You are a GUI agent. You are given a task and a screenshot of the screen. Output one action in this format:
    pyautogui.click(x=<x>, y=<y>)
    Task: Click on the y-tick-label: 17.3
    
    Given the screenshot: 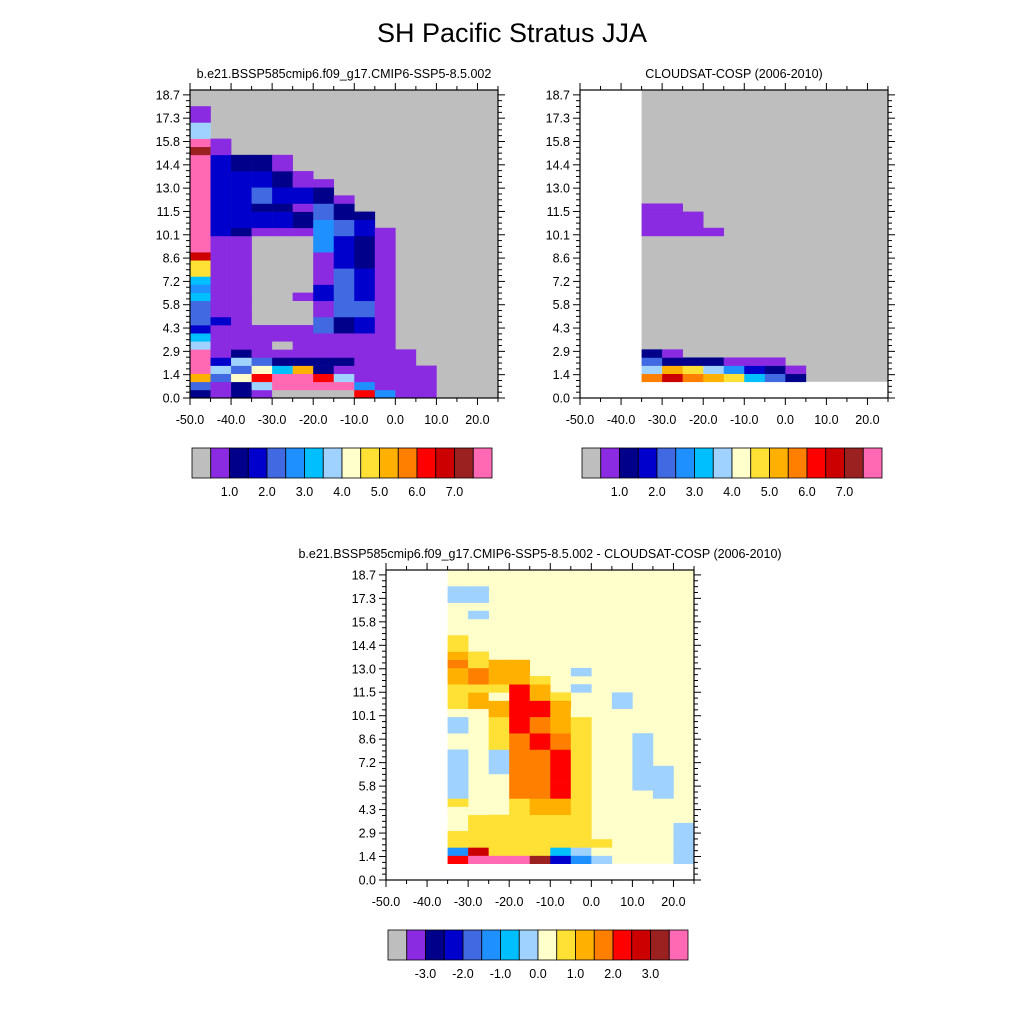 What is the action you would take?
    pyautogui.click(x=364, y=599)
    